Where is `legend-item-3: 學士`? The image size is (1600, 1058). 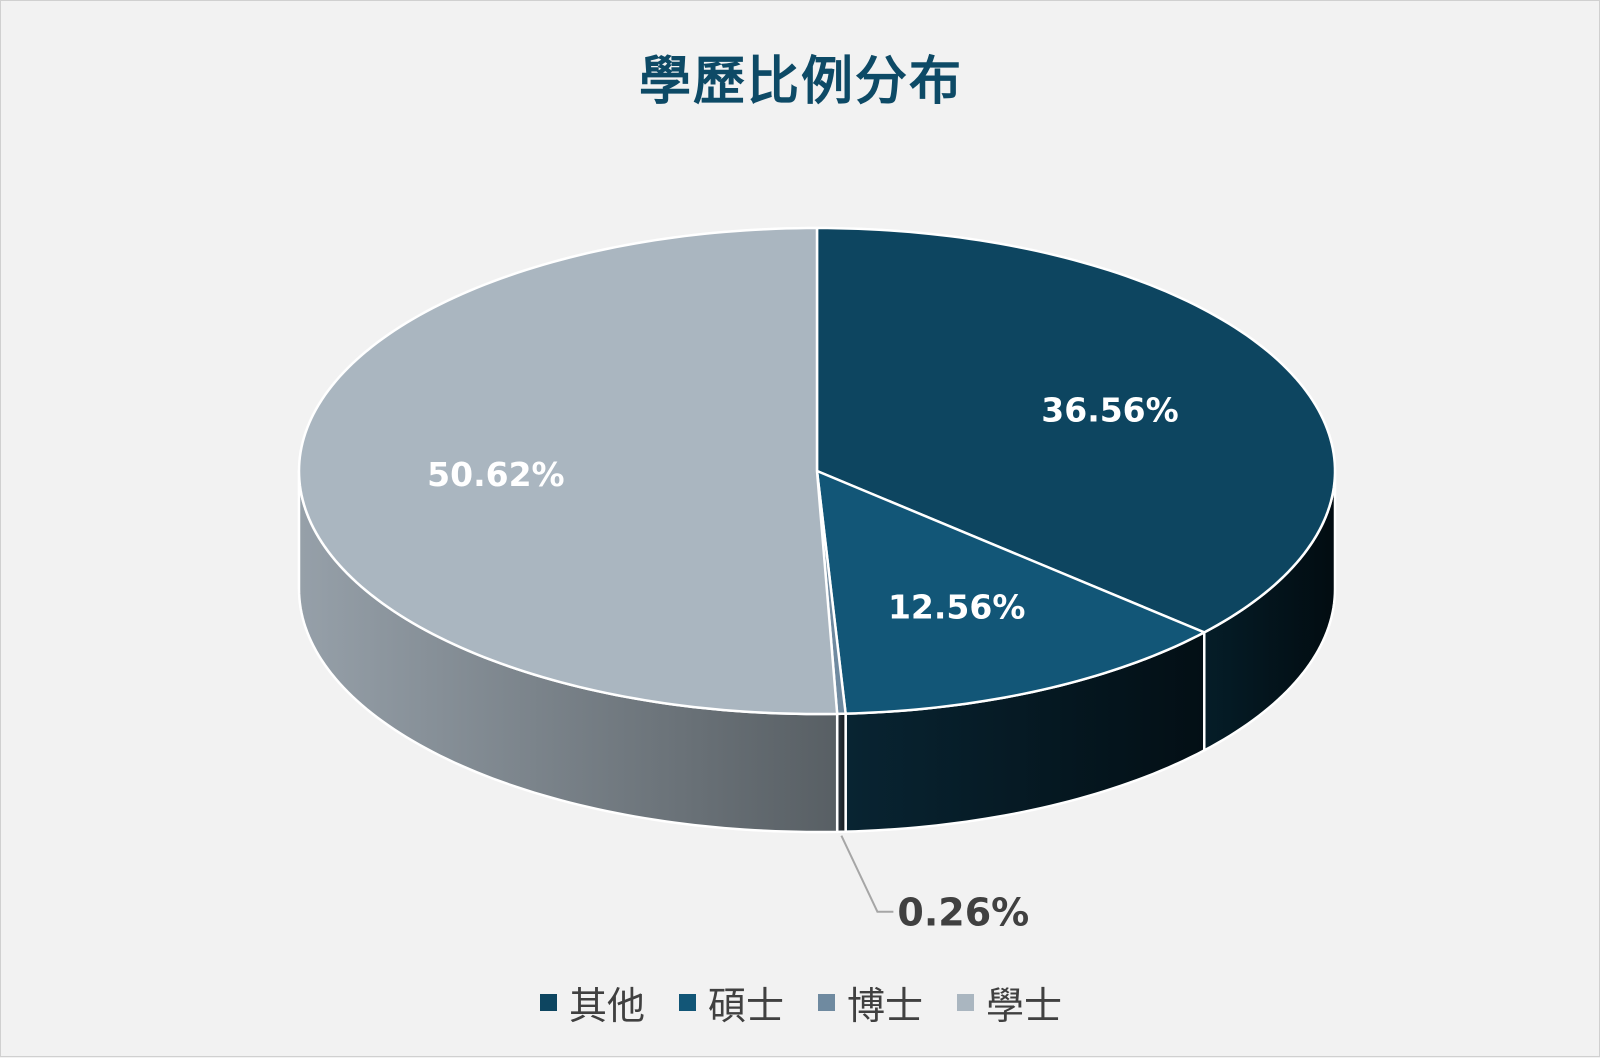
legend-item-3: 學士 is located at coordinates (1009, 1002).